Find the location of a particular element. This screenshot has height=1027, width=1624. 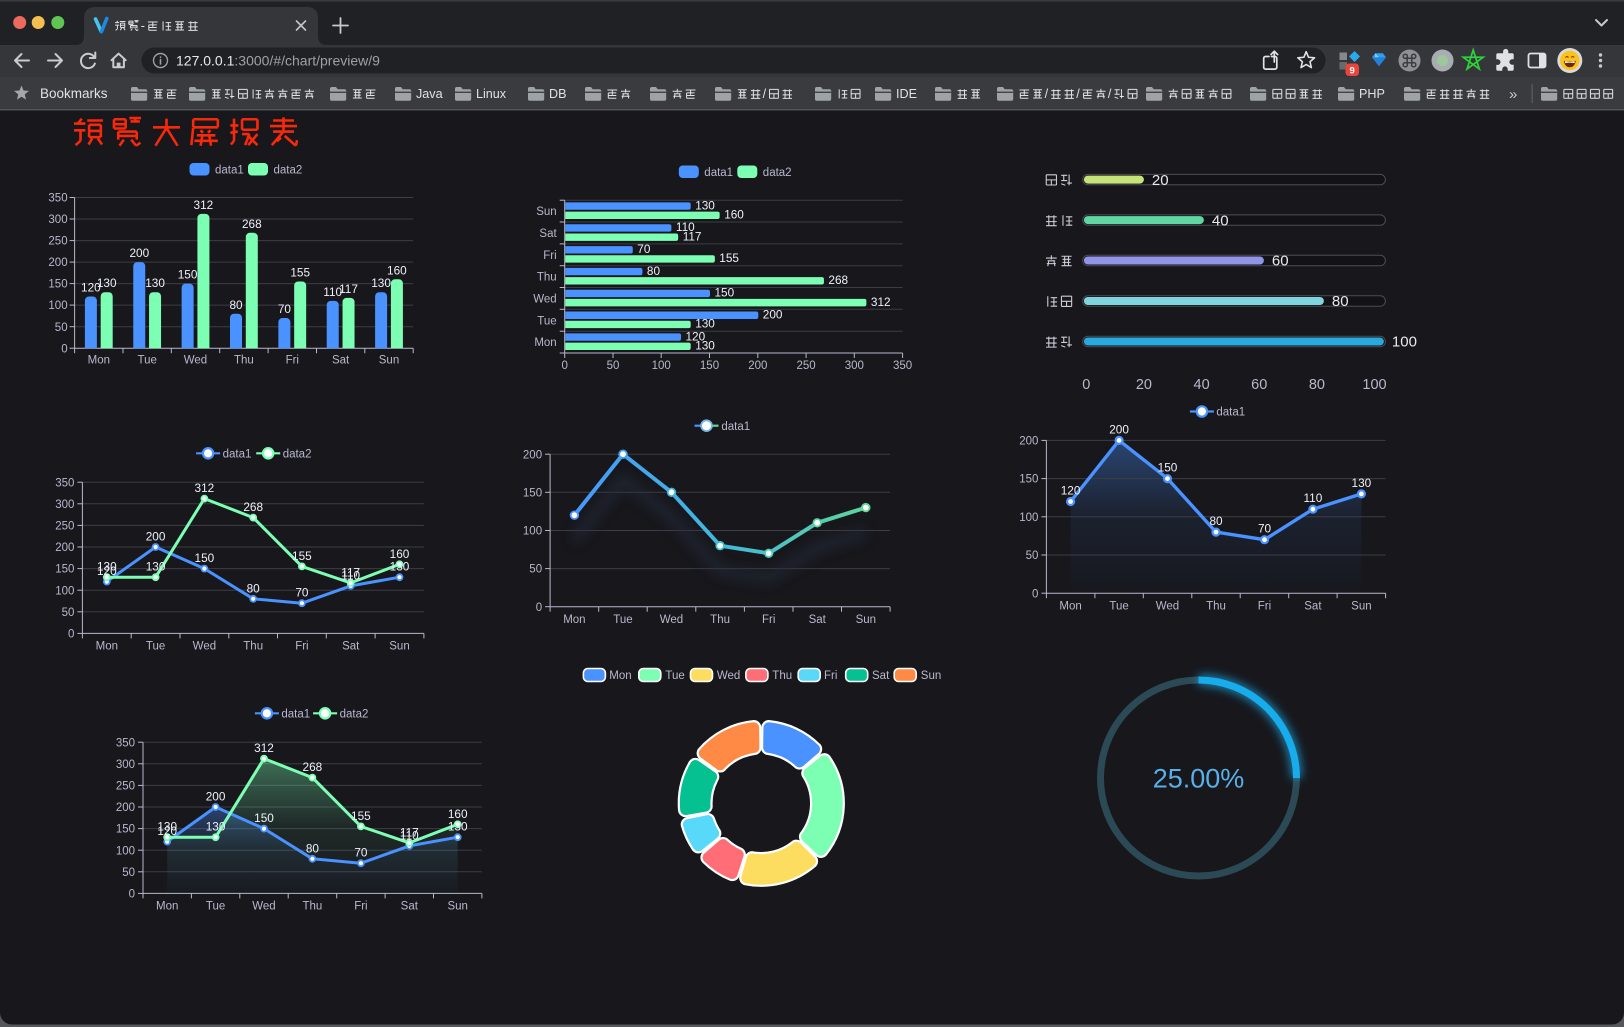

svg-text: Linux is located at coordinates (491, 94).